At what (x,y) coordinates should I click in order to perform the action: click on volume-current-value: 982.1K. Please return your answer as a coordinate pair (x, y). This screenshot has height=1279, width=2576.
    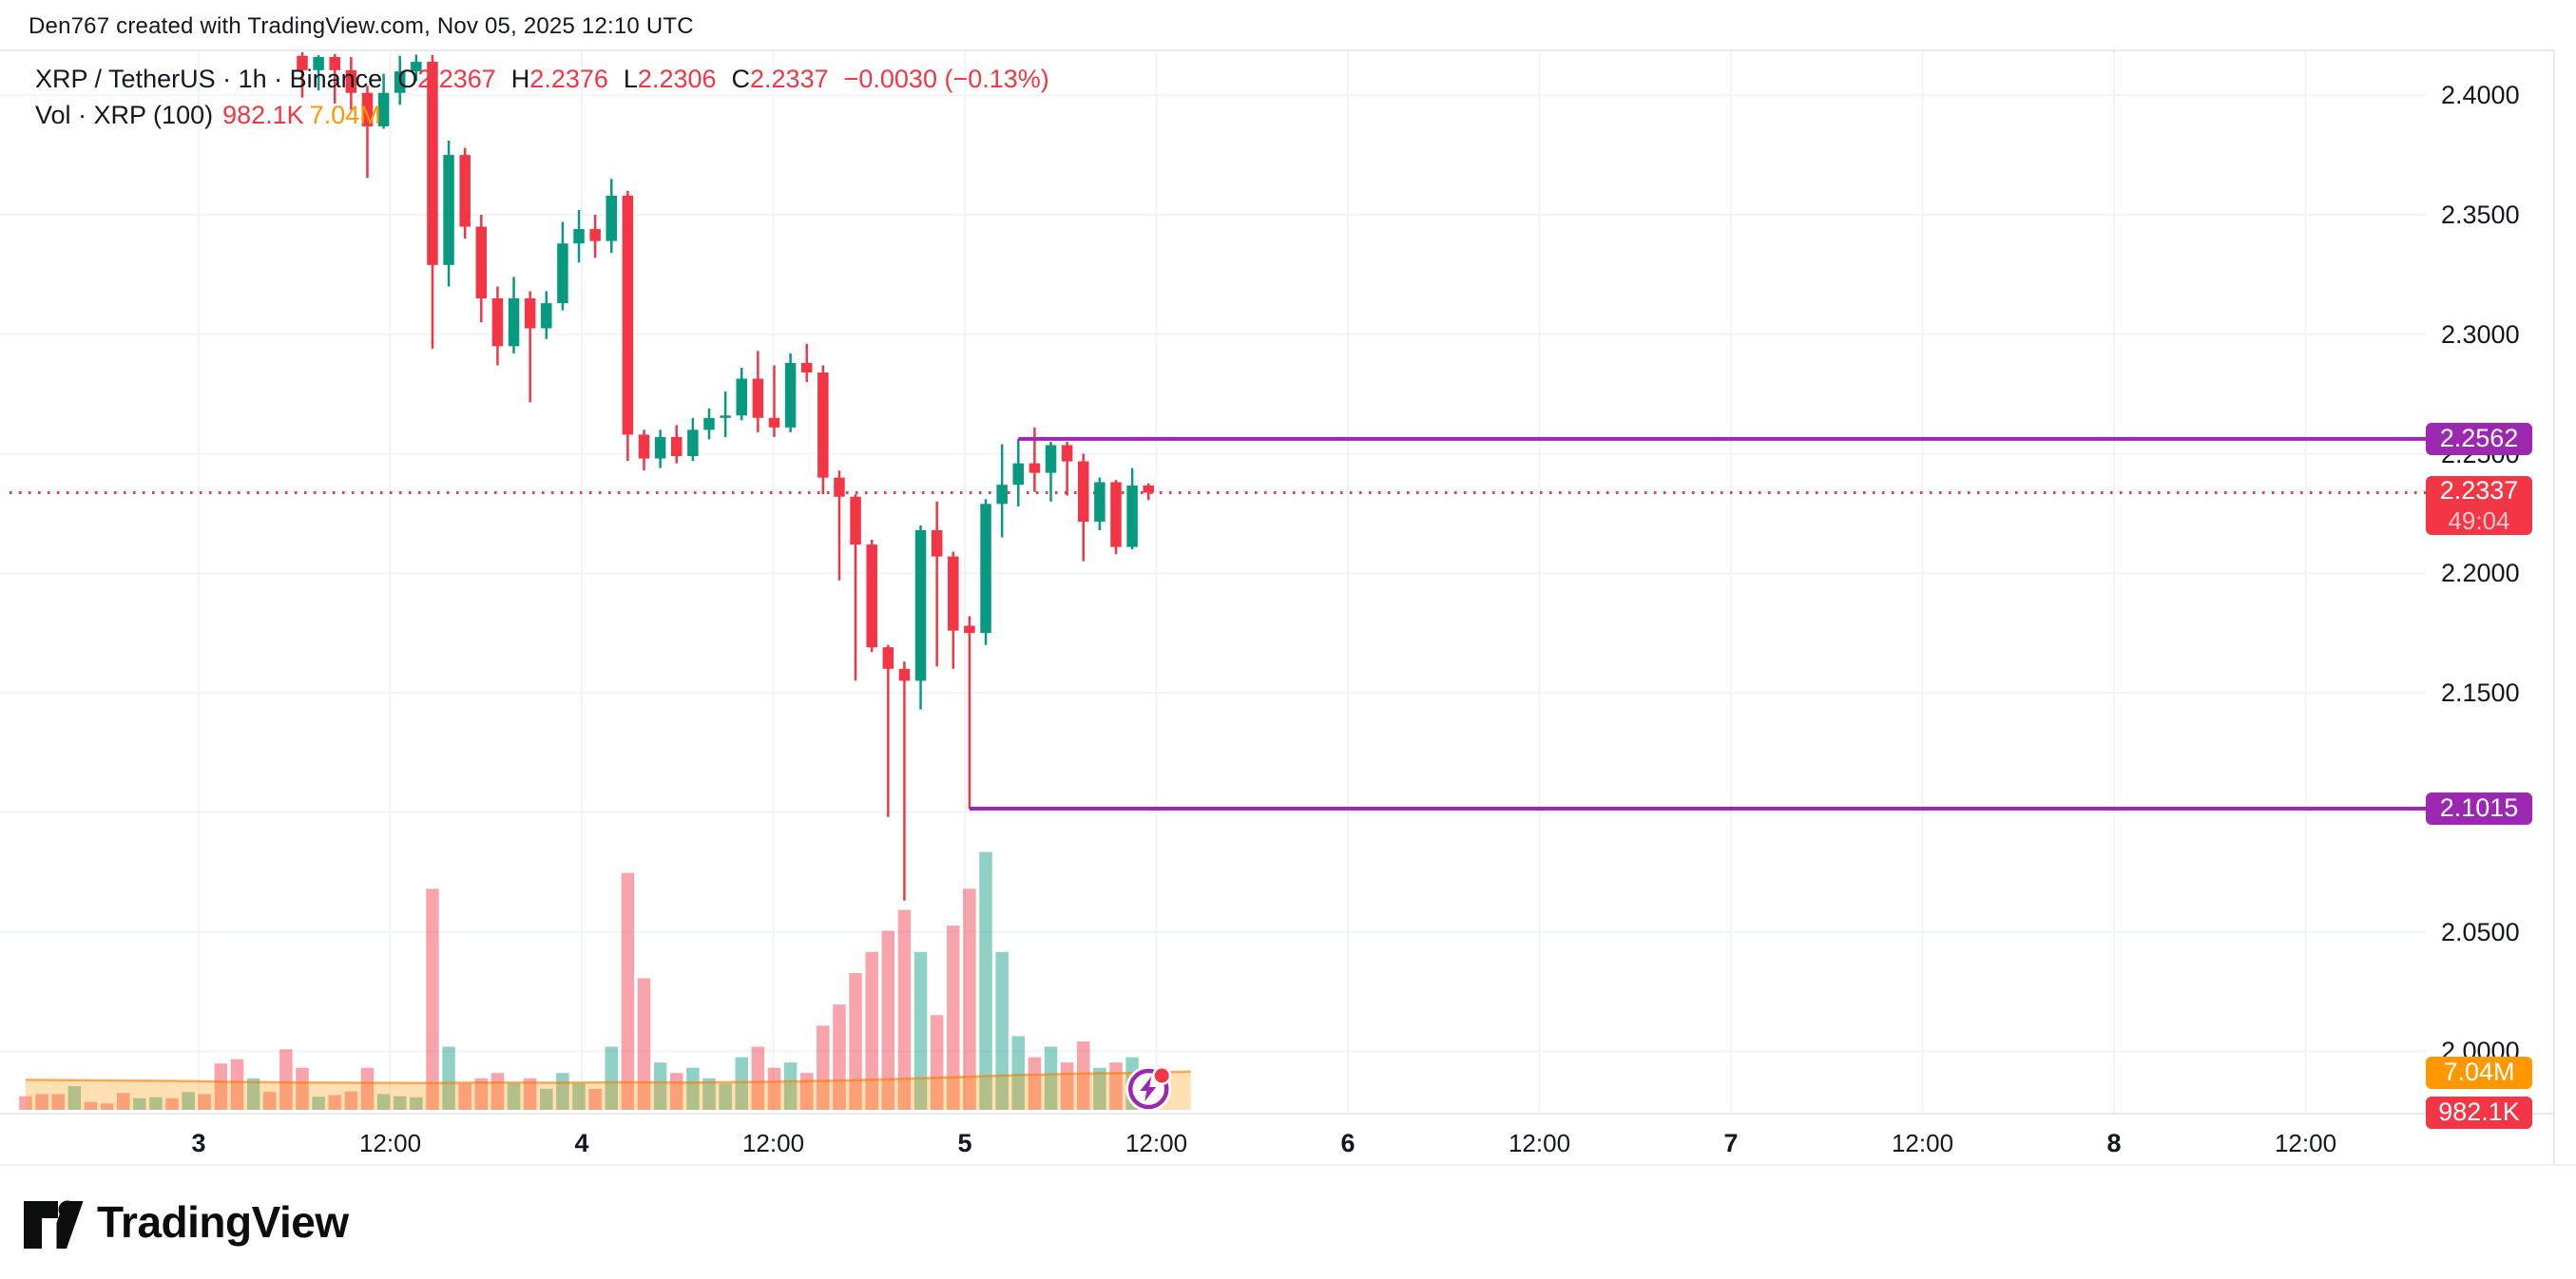
    Looking at the image, I should click on (263, 115).